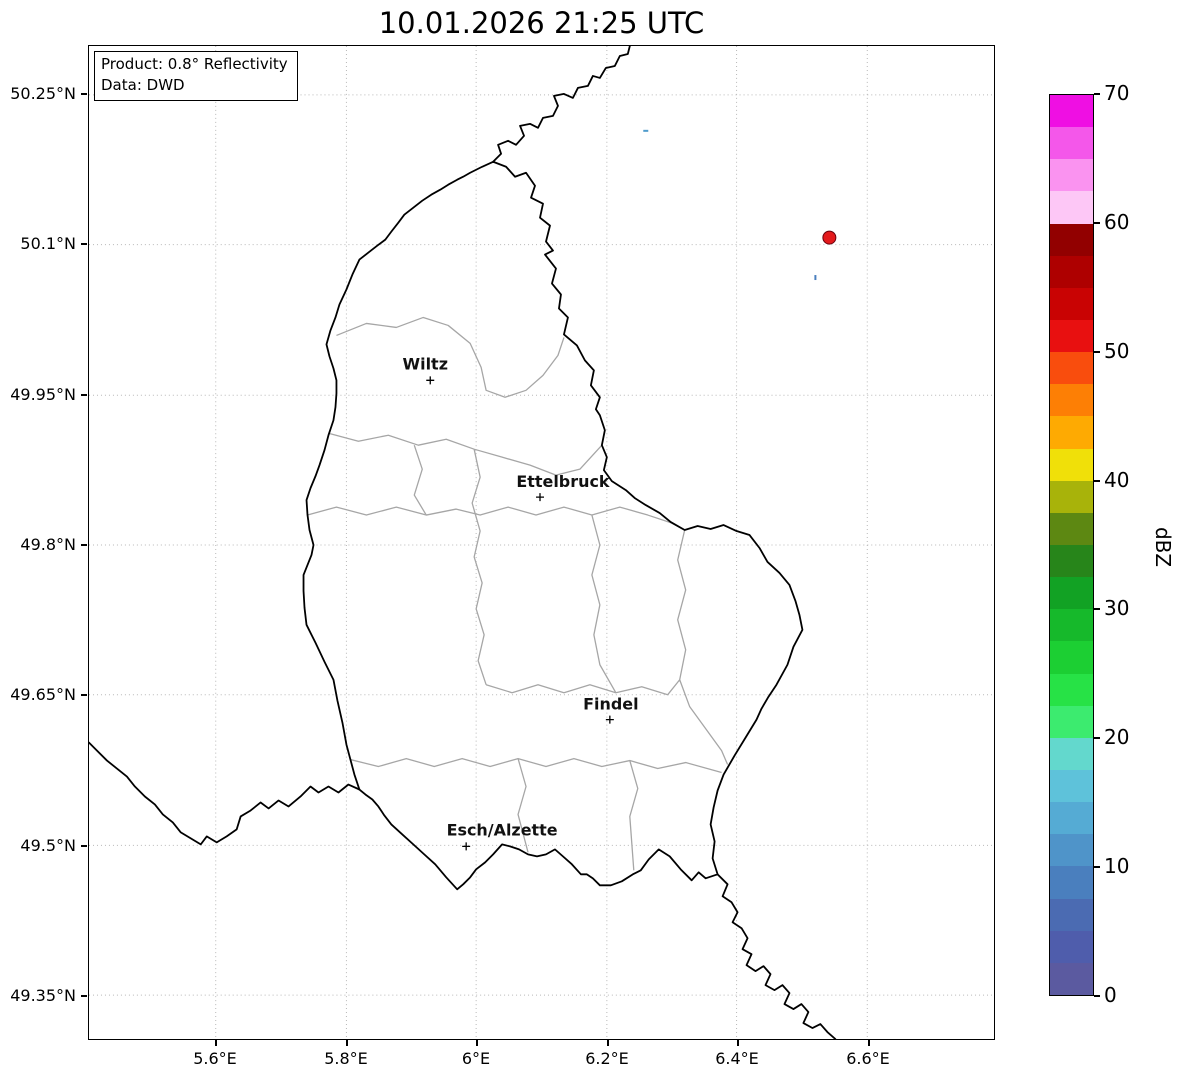 The width and height of the screenshot is (1184, 1081). Describe the element at coordinates (48, 845) in the screenshot. I see `y-tick-label: 49.5°N` at that location.